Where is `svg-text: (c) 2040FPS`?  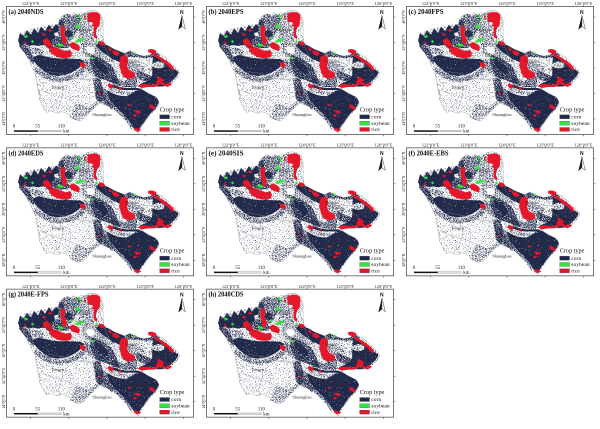 svg-text: (c) 2040FPS is located at coordinates (426, 12).